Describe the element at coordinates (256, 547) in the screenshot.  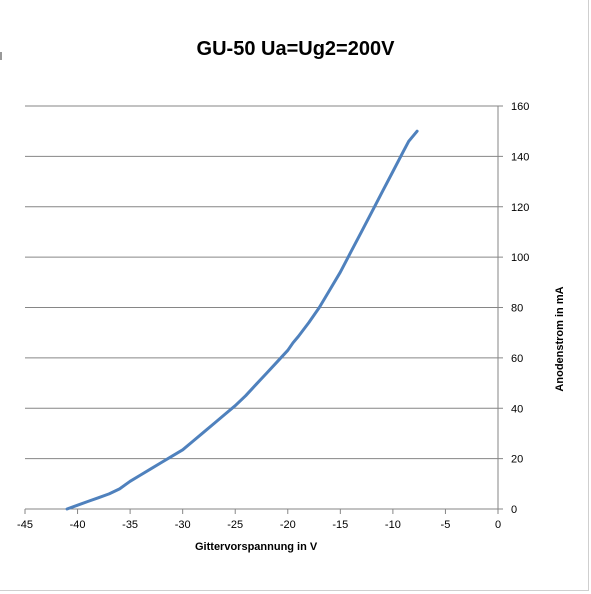
I see `x-axis-label: Gittervorspannung in V` at that location.